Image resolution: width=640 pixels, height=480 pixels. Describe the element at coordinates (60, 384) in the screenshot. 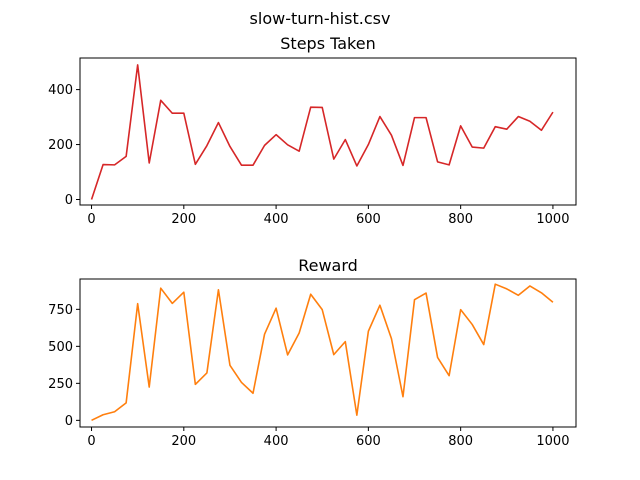

I see `y-tick-label: 250` at that location.